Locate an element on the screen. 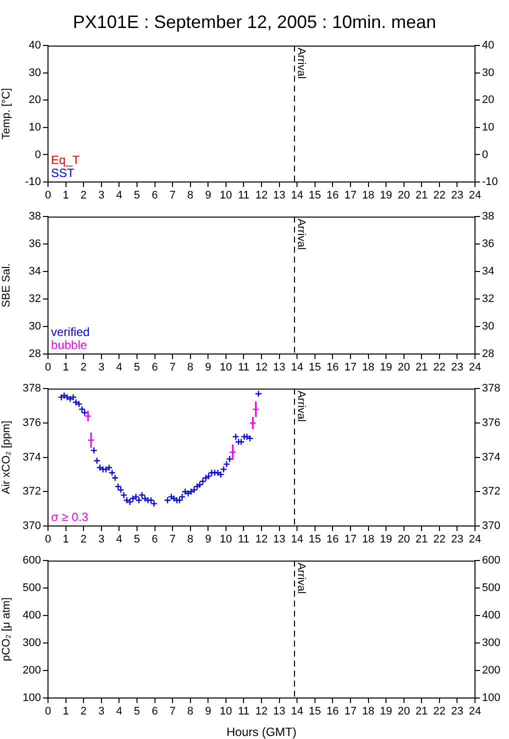  y2-tick-label: 376 is located at coordinates (491, 422).